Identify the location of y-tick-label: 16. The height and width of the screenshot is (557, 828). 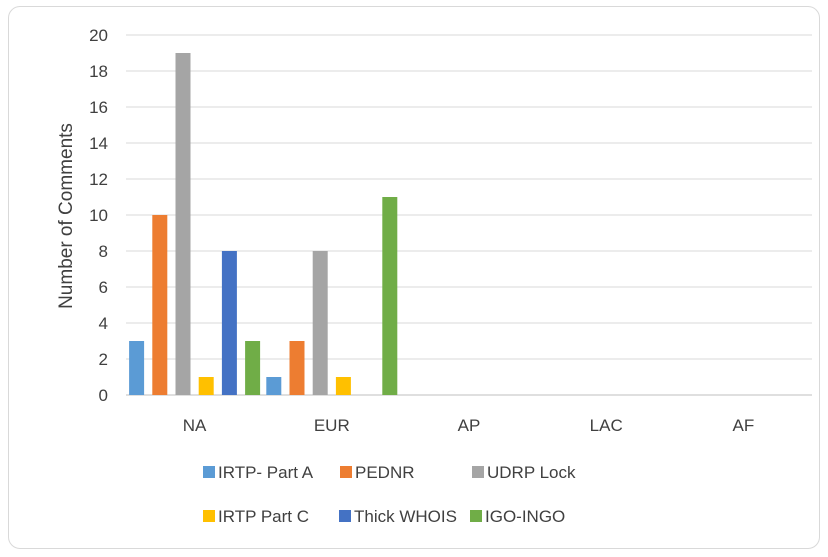
(98, 107).